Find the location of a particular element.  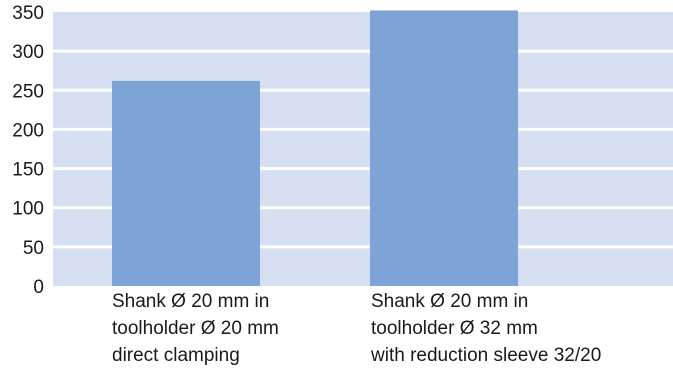

category-label: toolholder Ø 20 mm is located at coordinates (195, 328).